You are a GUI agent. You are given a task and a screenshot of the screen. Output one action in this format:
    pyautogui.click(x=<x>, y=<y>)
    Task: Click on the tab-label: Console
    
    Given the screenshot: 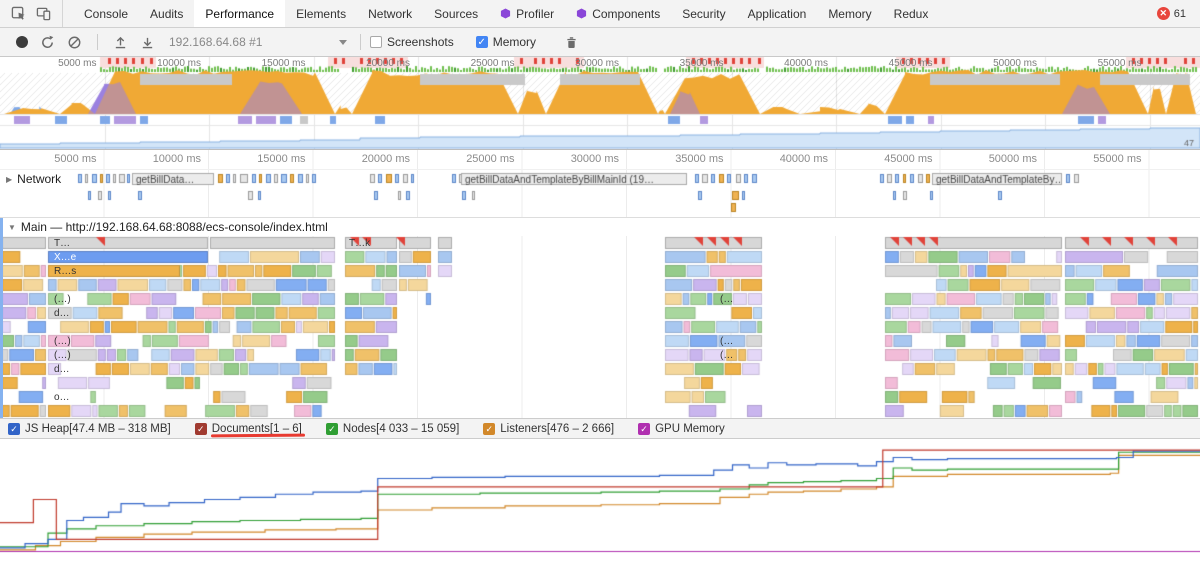 What is the action you would take?
    pyautogui.click(x=106, y=13)
    